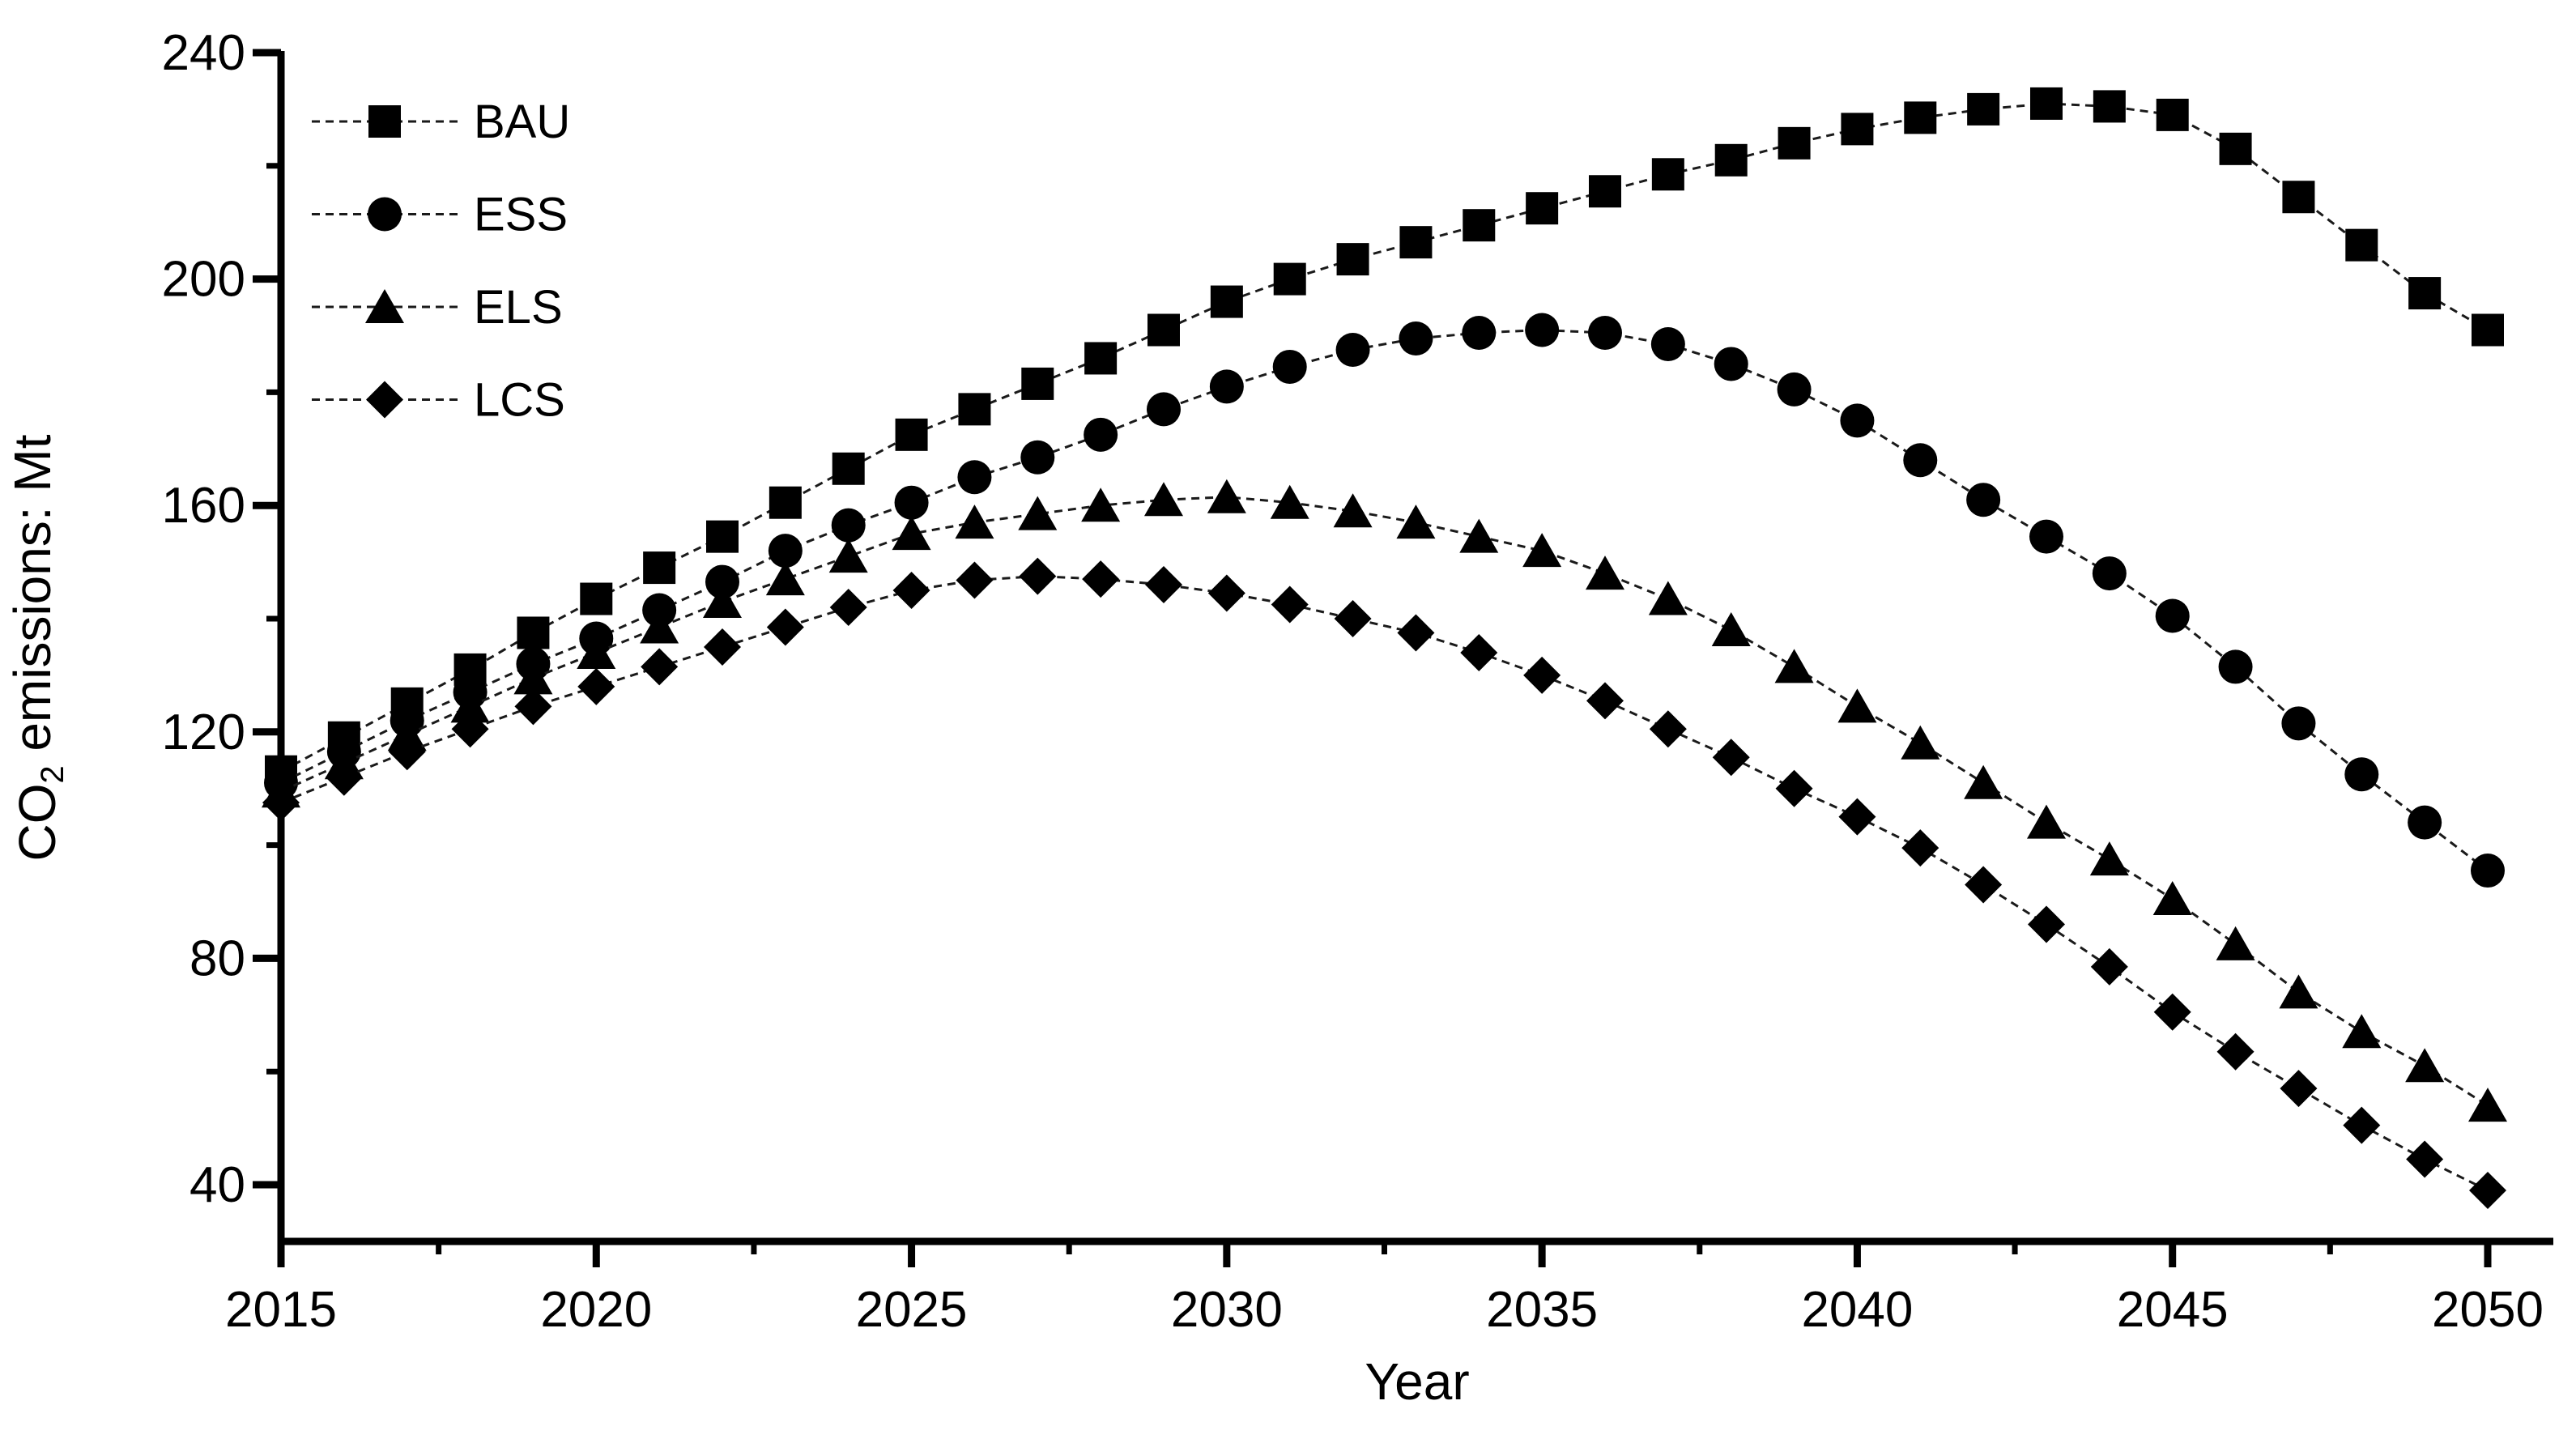 The image size is (2576, 1439). Describe the element at coordinates (203, 732) in the screenshot. I see `y-tick-label: 120` at that location.